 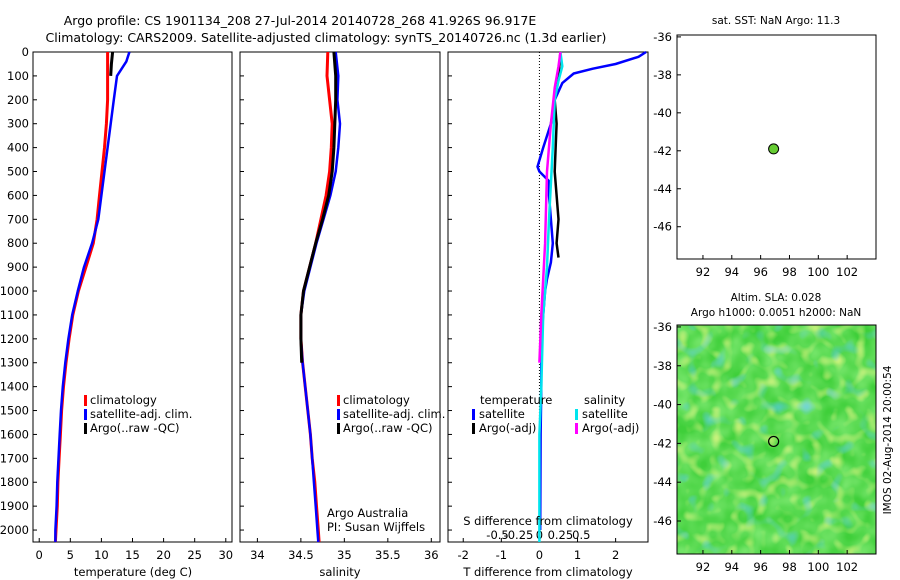 I want to click on legend-salinity-title: salinity, so click(x=604, y=400).